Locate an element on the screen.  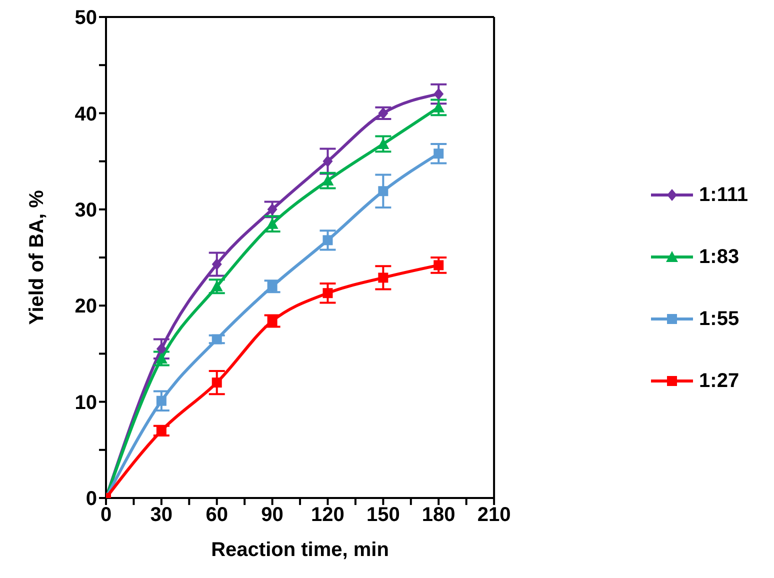
y-tick-label: 40 is located at coordinates (85, 114).